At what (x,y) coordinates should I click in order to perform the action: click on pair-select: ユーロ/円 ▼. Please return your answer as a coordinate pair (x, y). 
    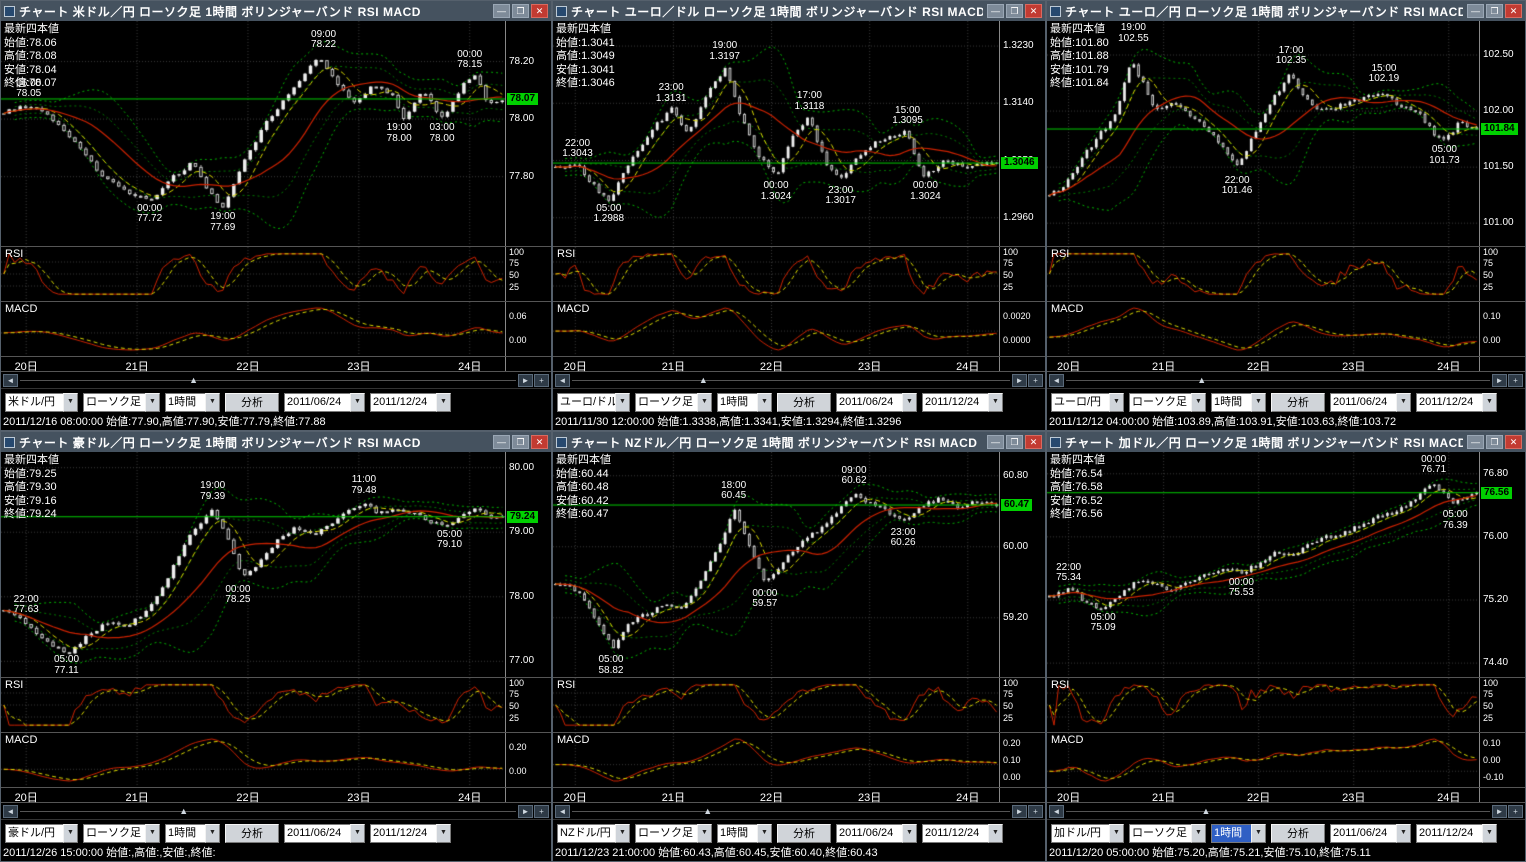
    Looking at the image, I should click on (1087, 402).